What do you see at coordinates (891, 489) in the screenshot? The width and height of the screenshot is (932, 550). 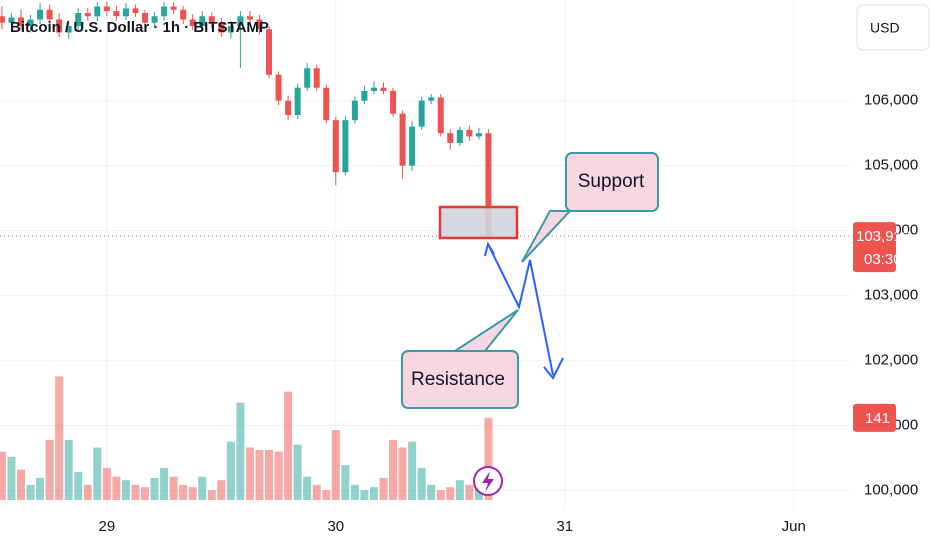 I see `y-tick-label: 100,000` at bounding box center [891, 489].